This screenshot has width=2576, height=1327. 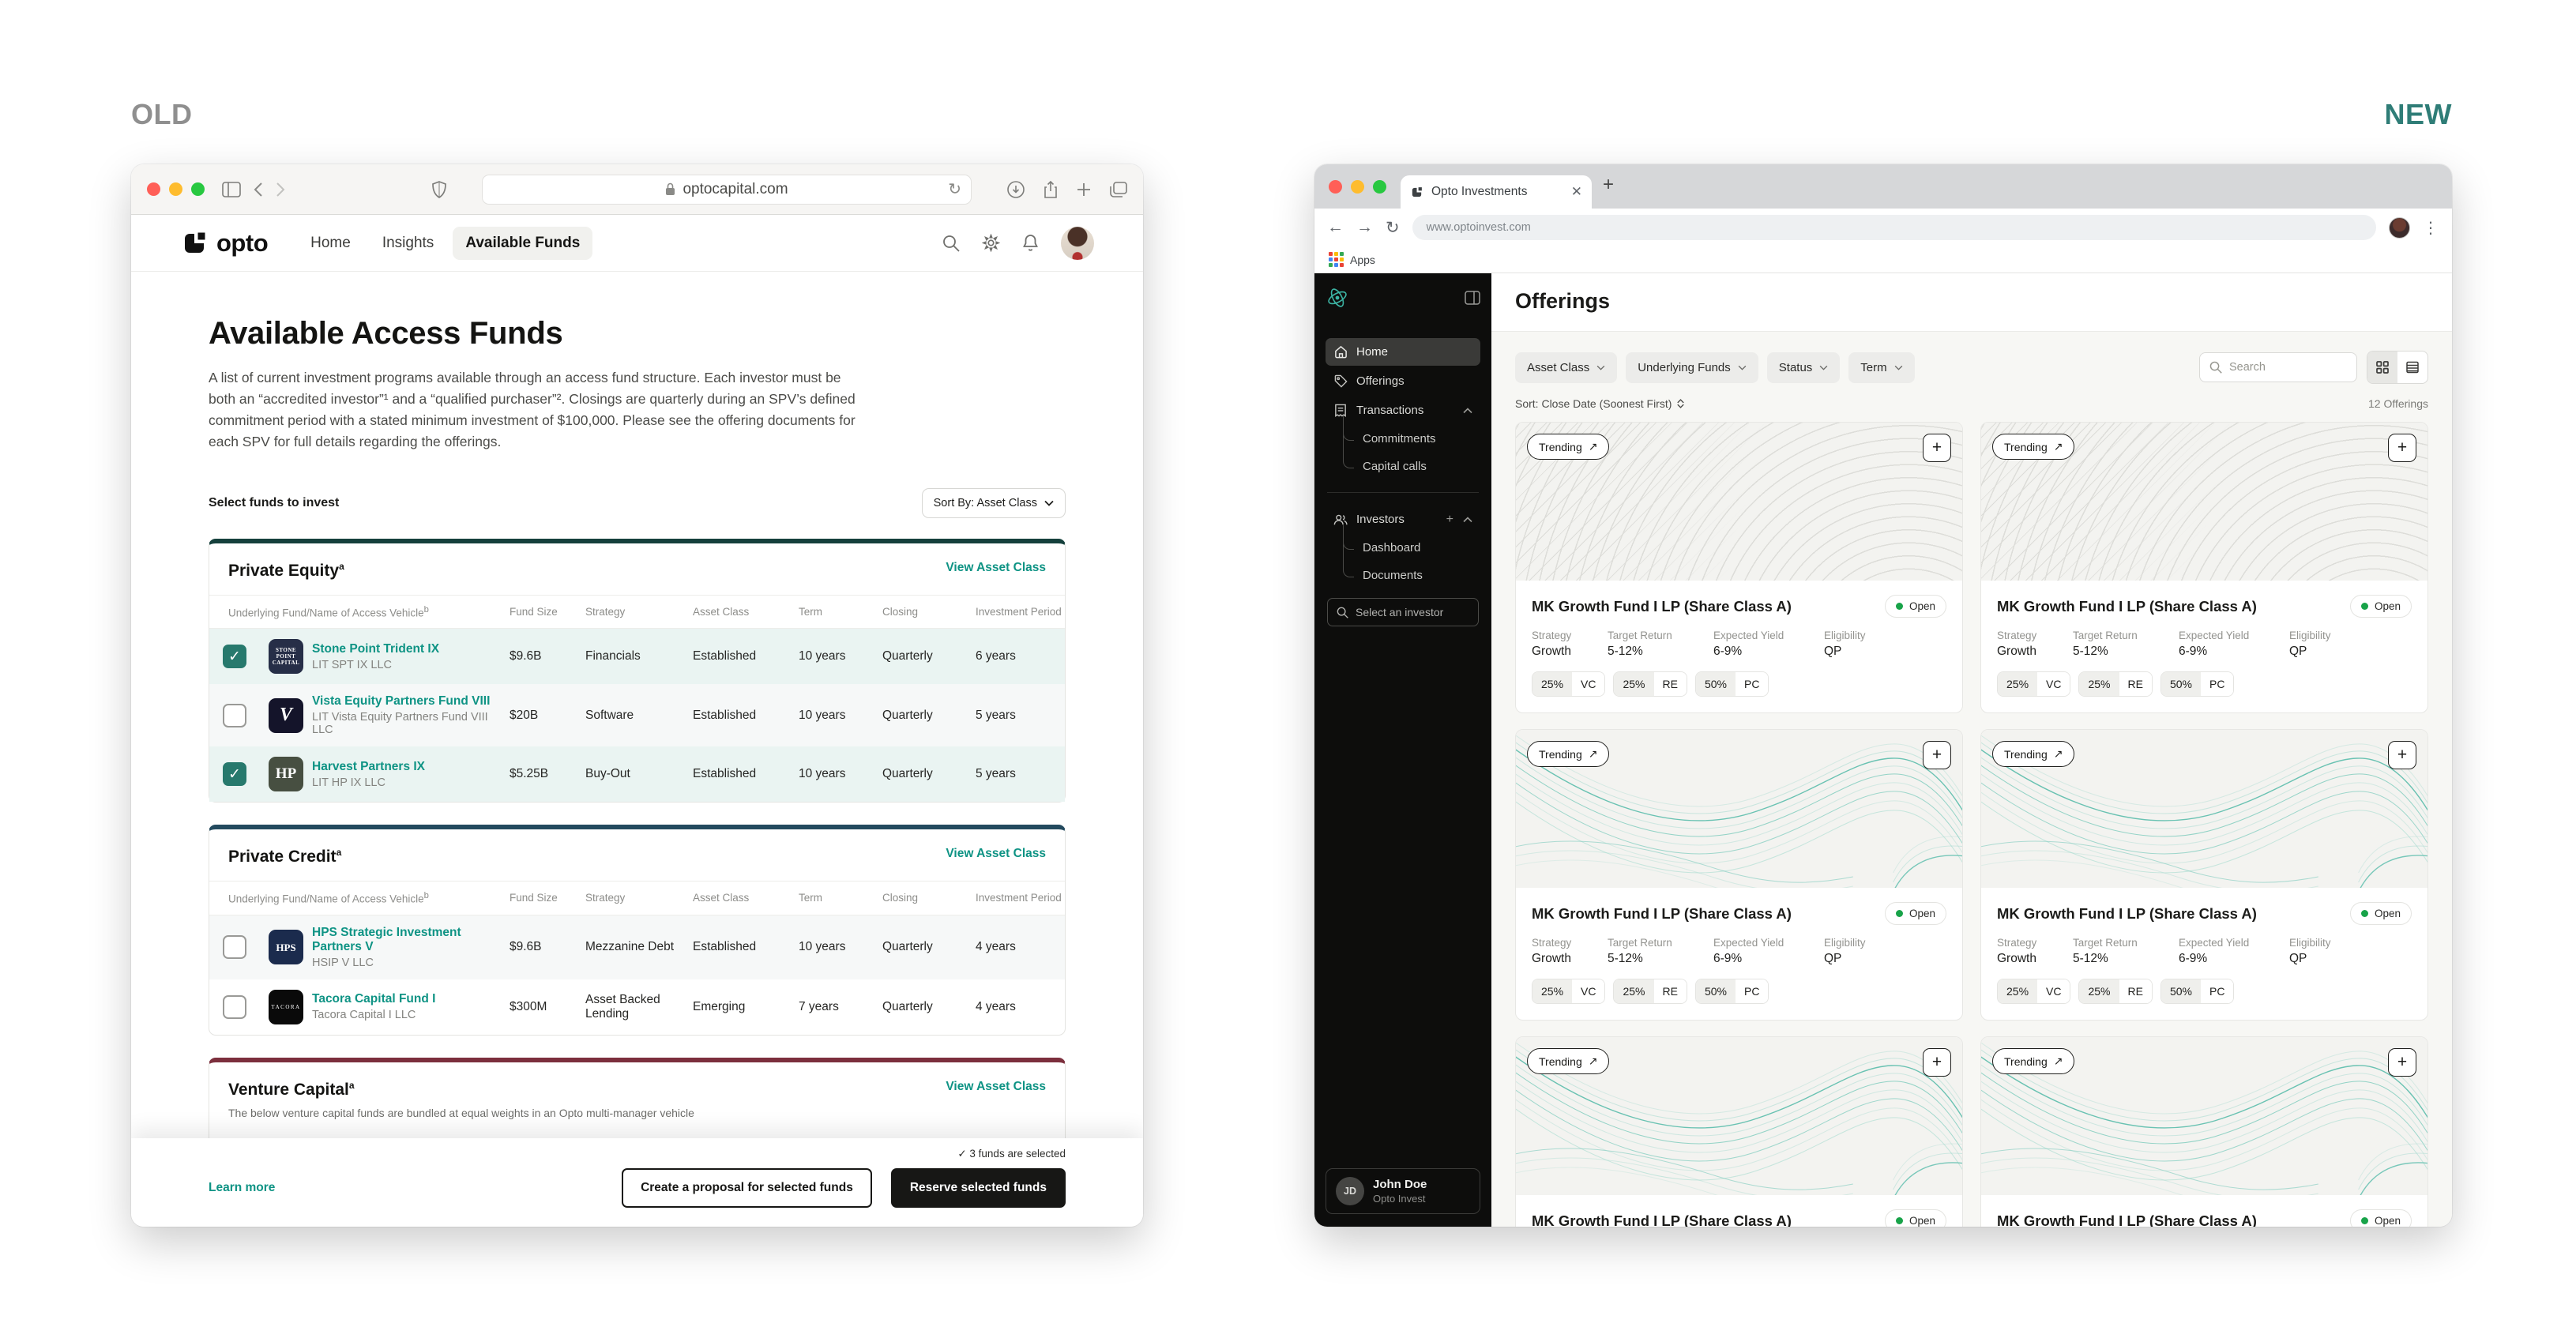 I want to click on apps-label: Apps, so click(x=1363, y=259).